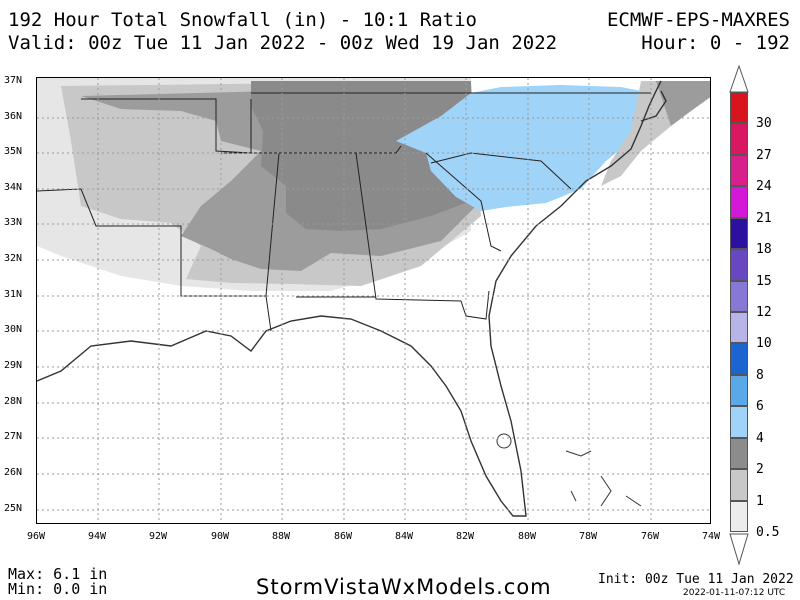 The width and height of the screenshot is (800, 600). I want to click on colorbar-label: 1, so click(760, 501).